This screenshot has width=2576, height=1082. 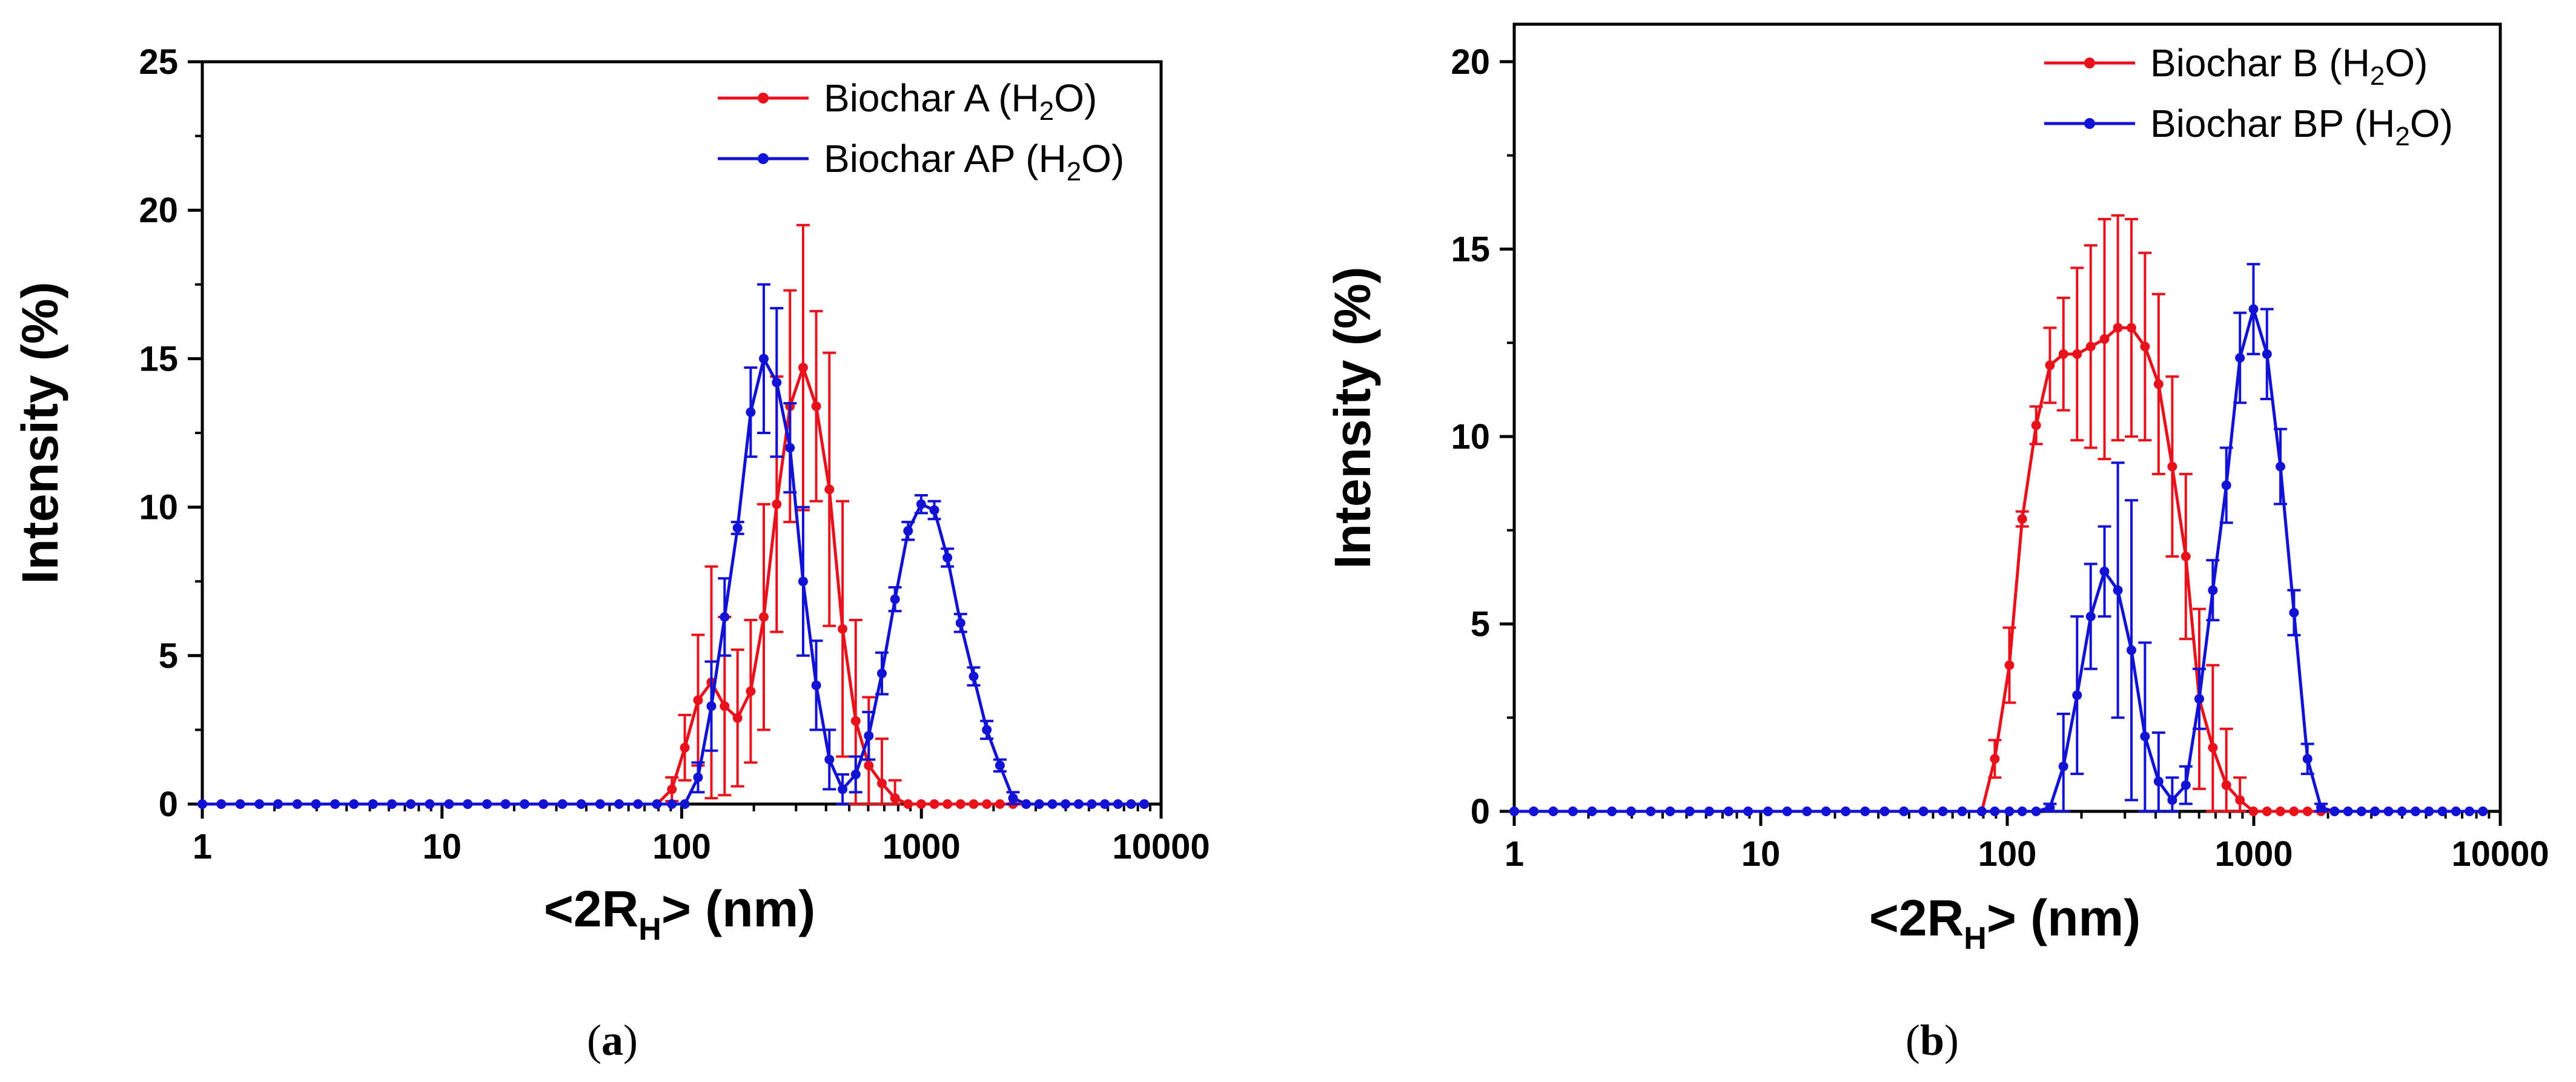 What do you see at coordinates (2301, 126) in the screenshot?
I see `legend-label-b2: Biochar BP (H2O)` at bounding box center [2301, 126].